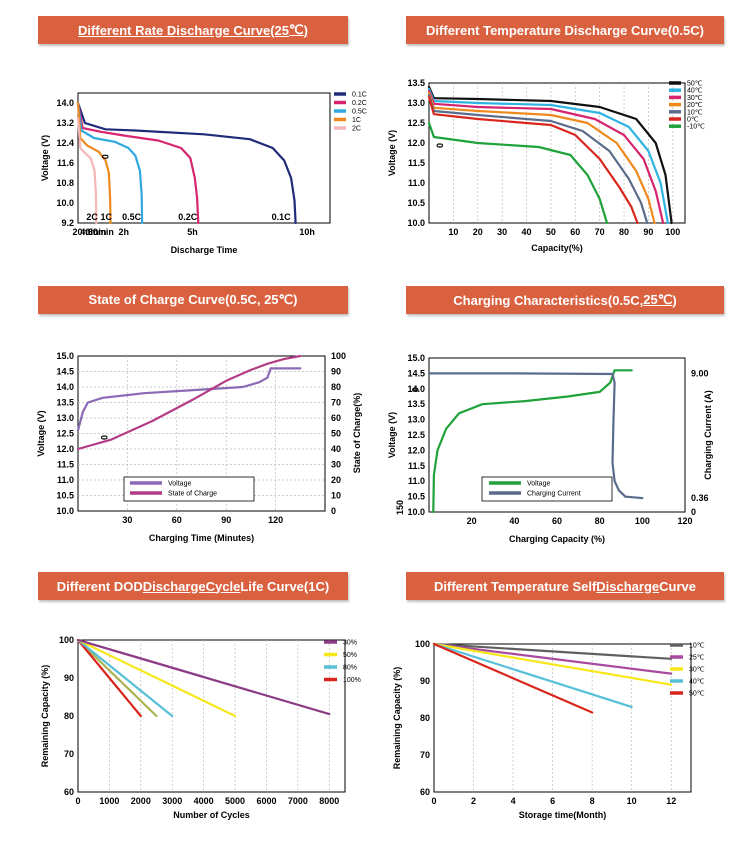  I want to click on x-tick-label: 12, so click(671, 801).